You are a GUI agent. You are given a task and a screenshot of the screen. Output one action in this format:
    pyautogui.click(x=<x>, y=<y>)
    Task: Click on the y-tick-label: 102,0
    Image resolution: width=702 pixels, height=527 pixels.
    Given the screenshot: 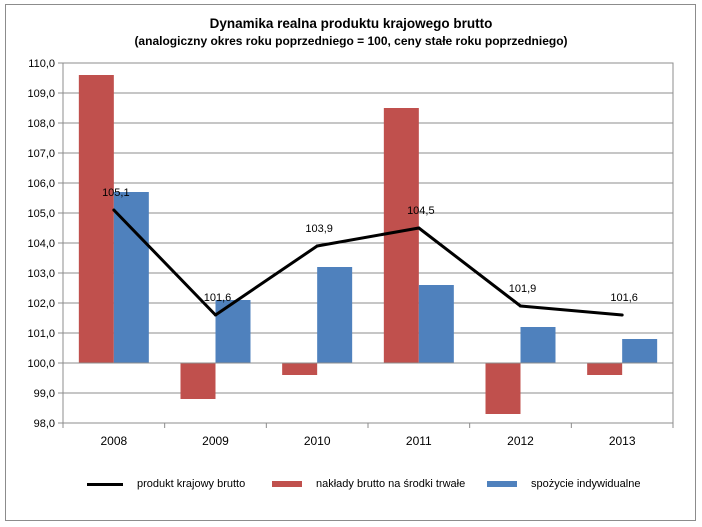 What is the action you would take?
    pyautogui.click(x=41, y=304)
    